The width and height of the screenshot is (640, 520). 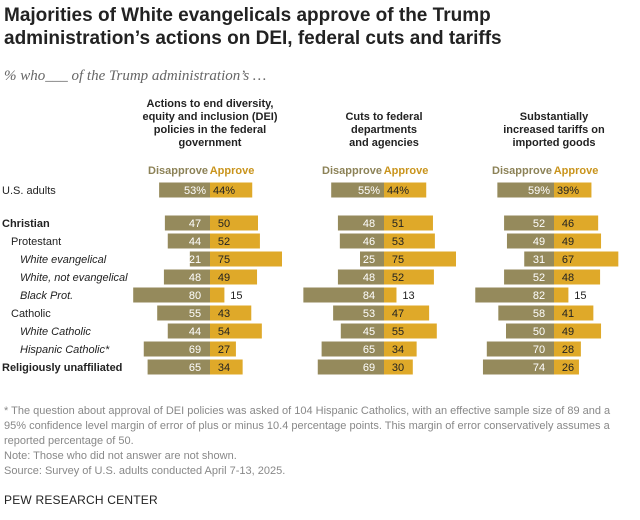 I want to click on row-label: White Catholic, so click(x=55, y=332).